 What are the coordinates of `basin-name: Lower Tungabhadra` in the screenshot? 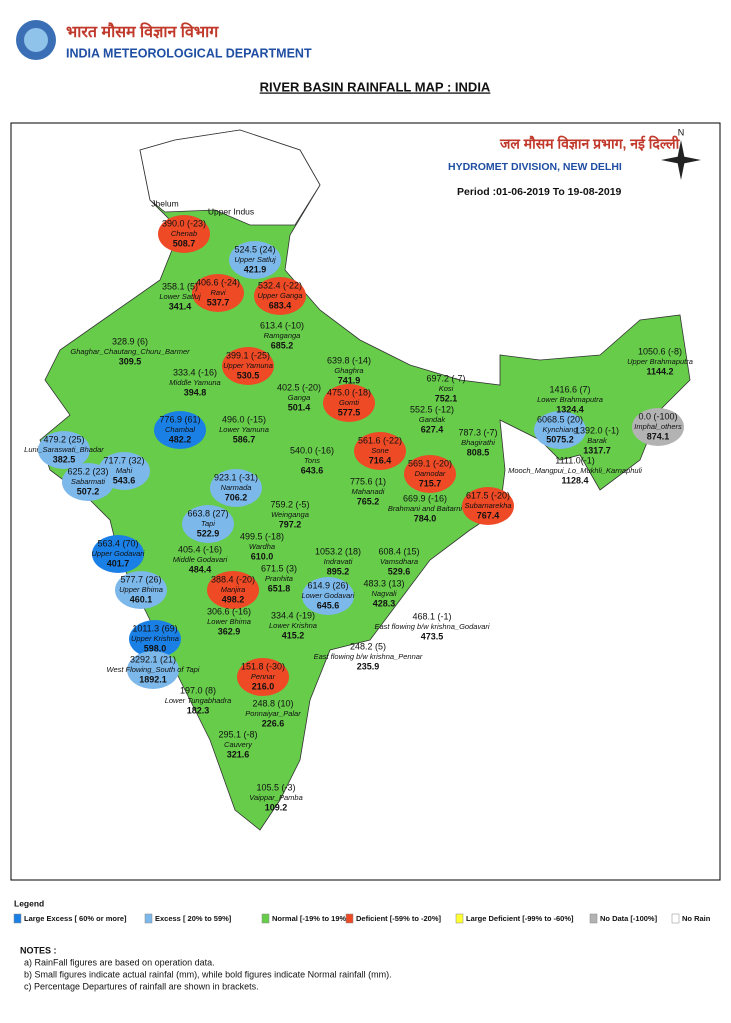 It's located at (198, 700).